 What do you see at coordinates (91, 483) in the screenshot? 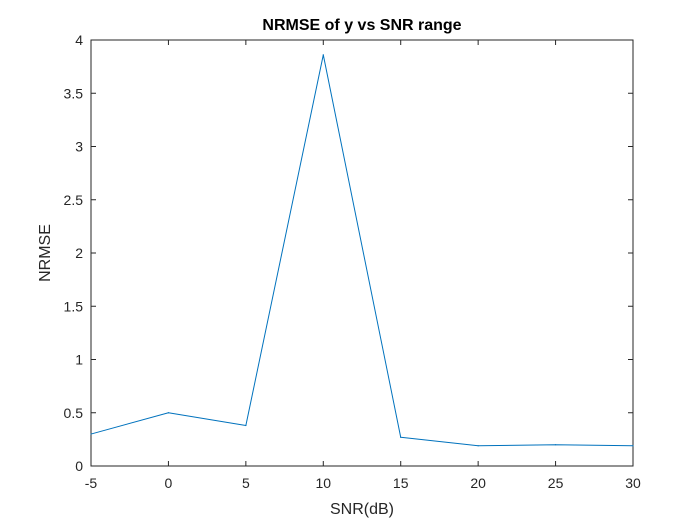
I see `x-tick-label: -5` at bounding box center [91, 483].